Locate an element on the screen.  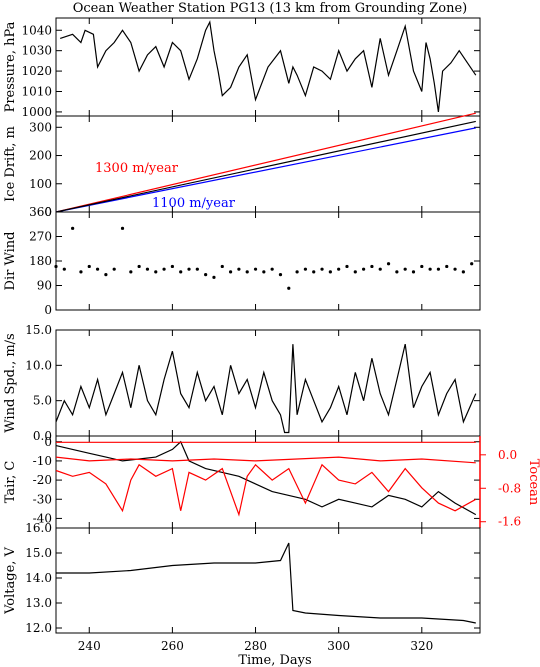
x-tick-label: 320 is located at coordinates (421, 646).